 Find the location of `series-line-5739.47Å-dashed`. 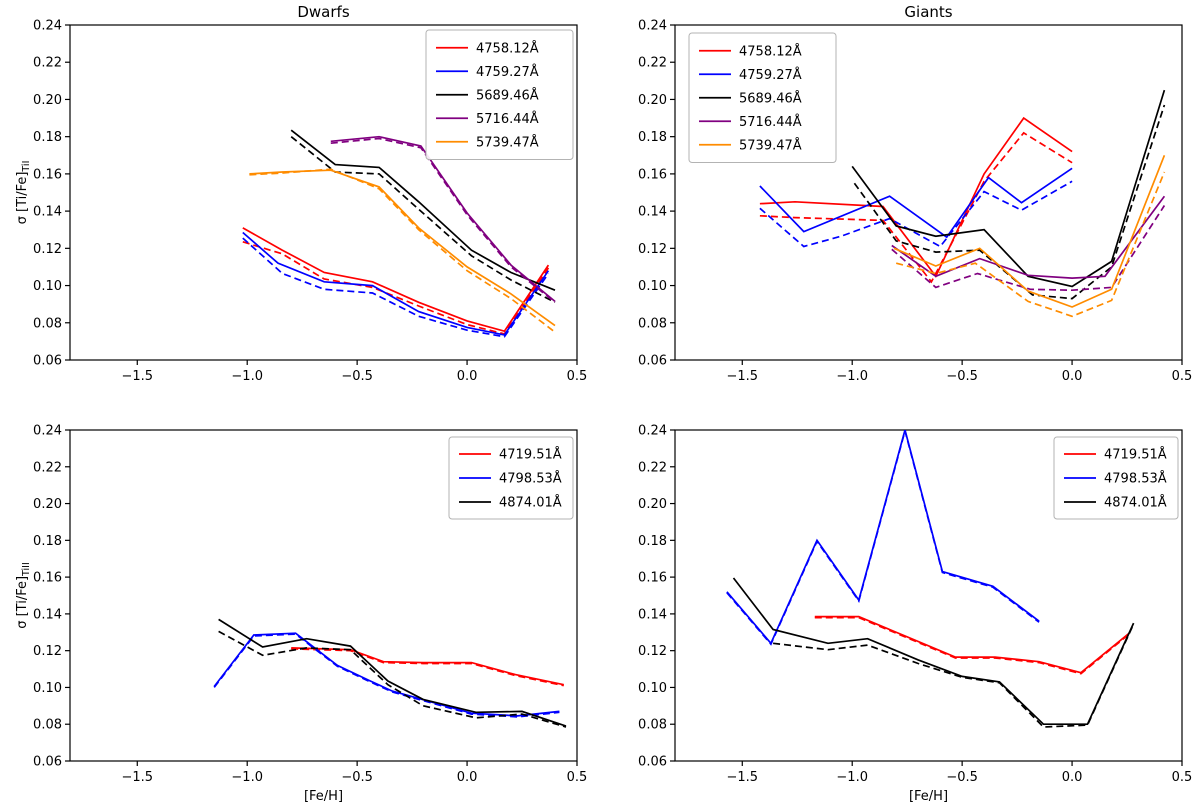

series-line-5739.47Å-dashed is located at coordinates (1030, 244).